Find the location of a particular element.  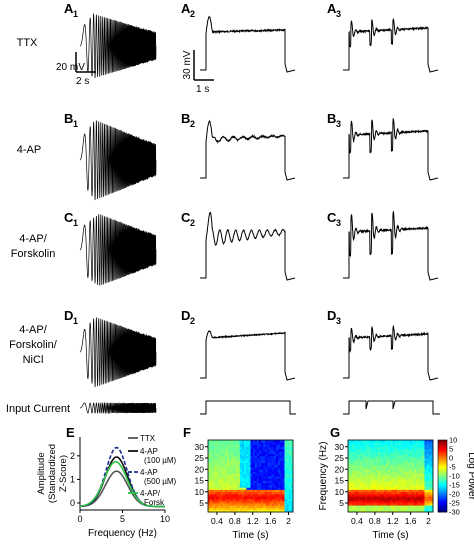

trace-d2 is located at coordinates (248, 355).